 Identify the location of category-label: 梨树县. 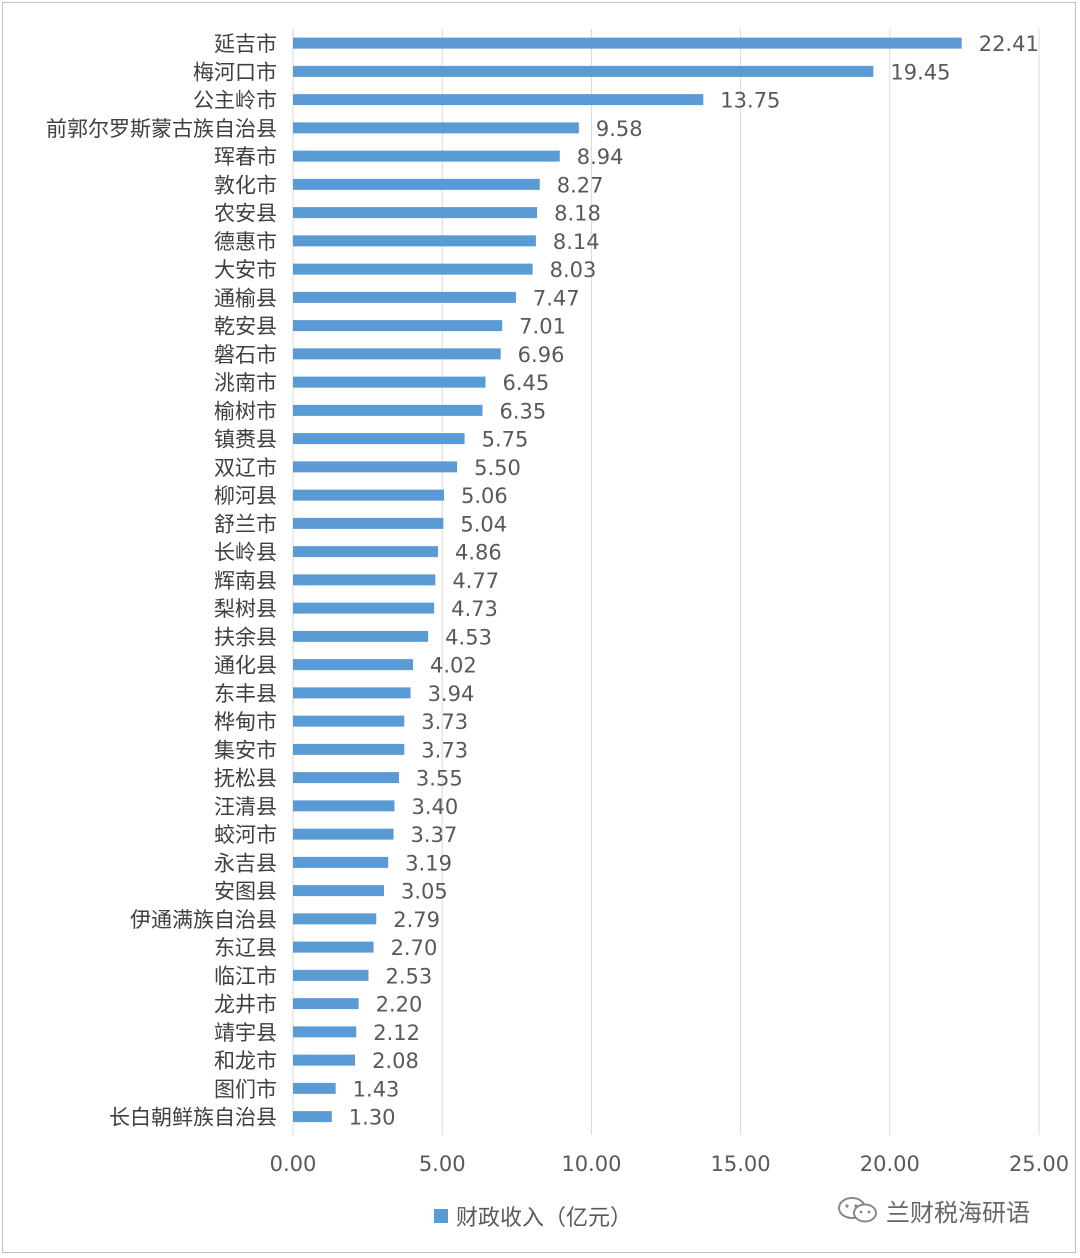
(245, 609).